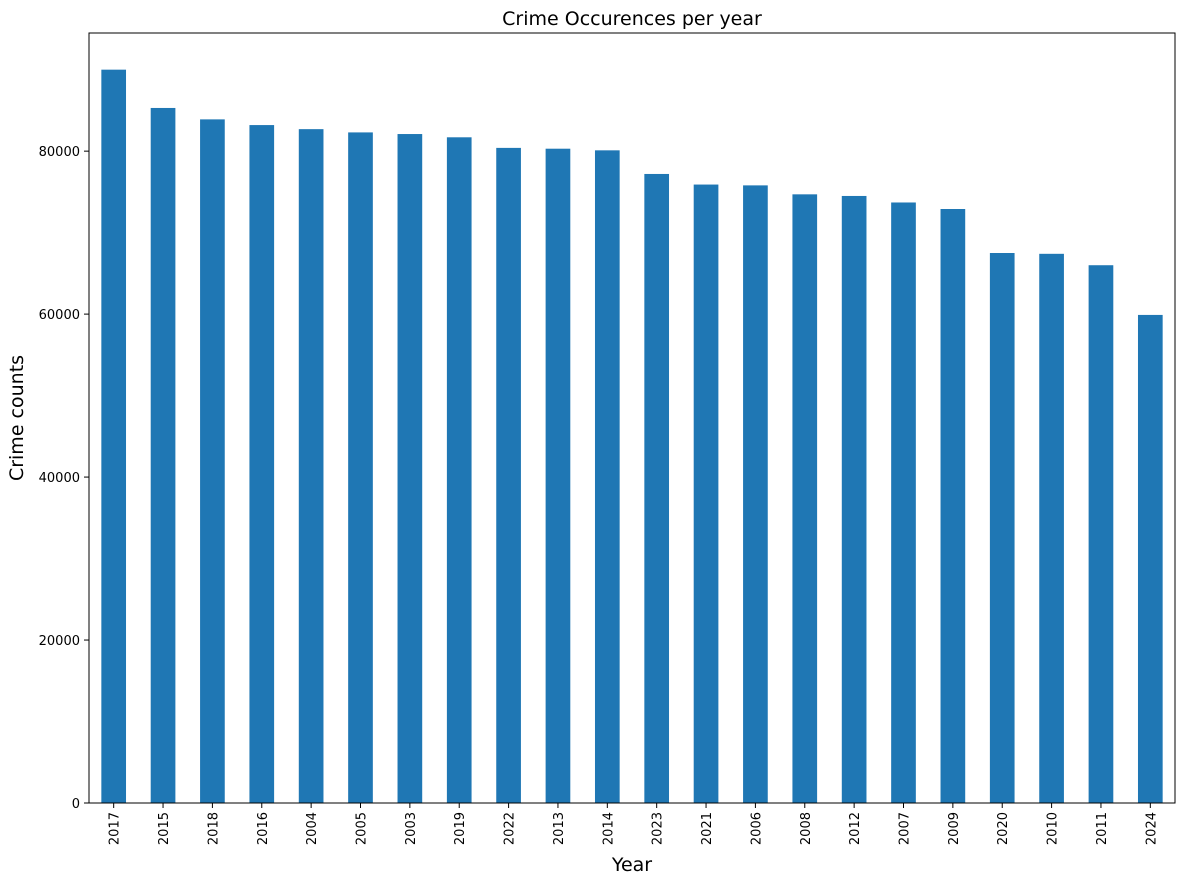 This screenshot has height=884, width=1184. Describe the element at coordinates (854, 499) in the screenshot. I see `bar-2012` at that location.